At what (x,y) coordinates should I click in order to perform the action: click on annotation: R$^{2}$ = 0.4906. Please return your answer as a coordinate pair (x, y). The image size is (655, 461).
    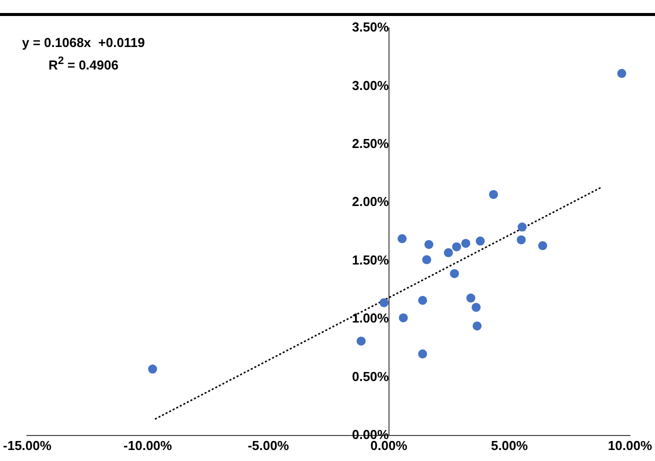
    Looking at the image, I should click on (83, 64).